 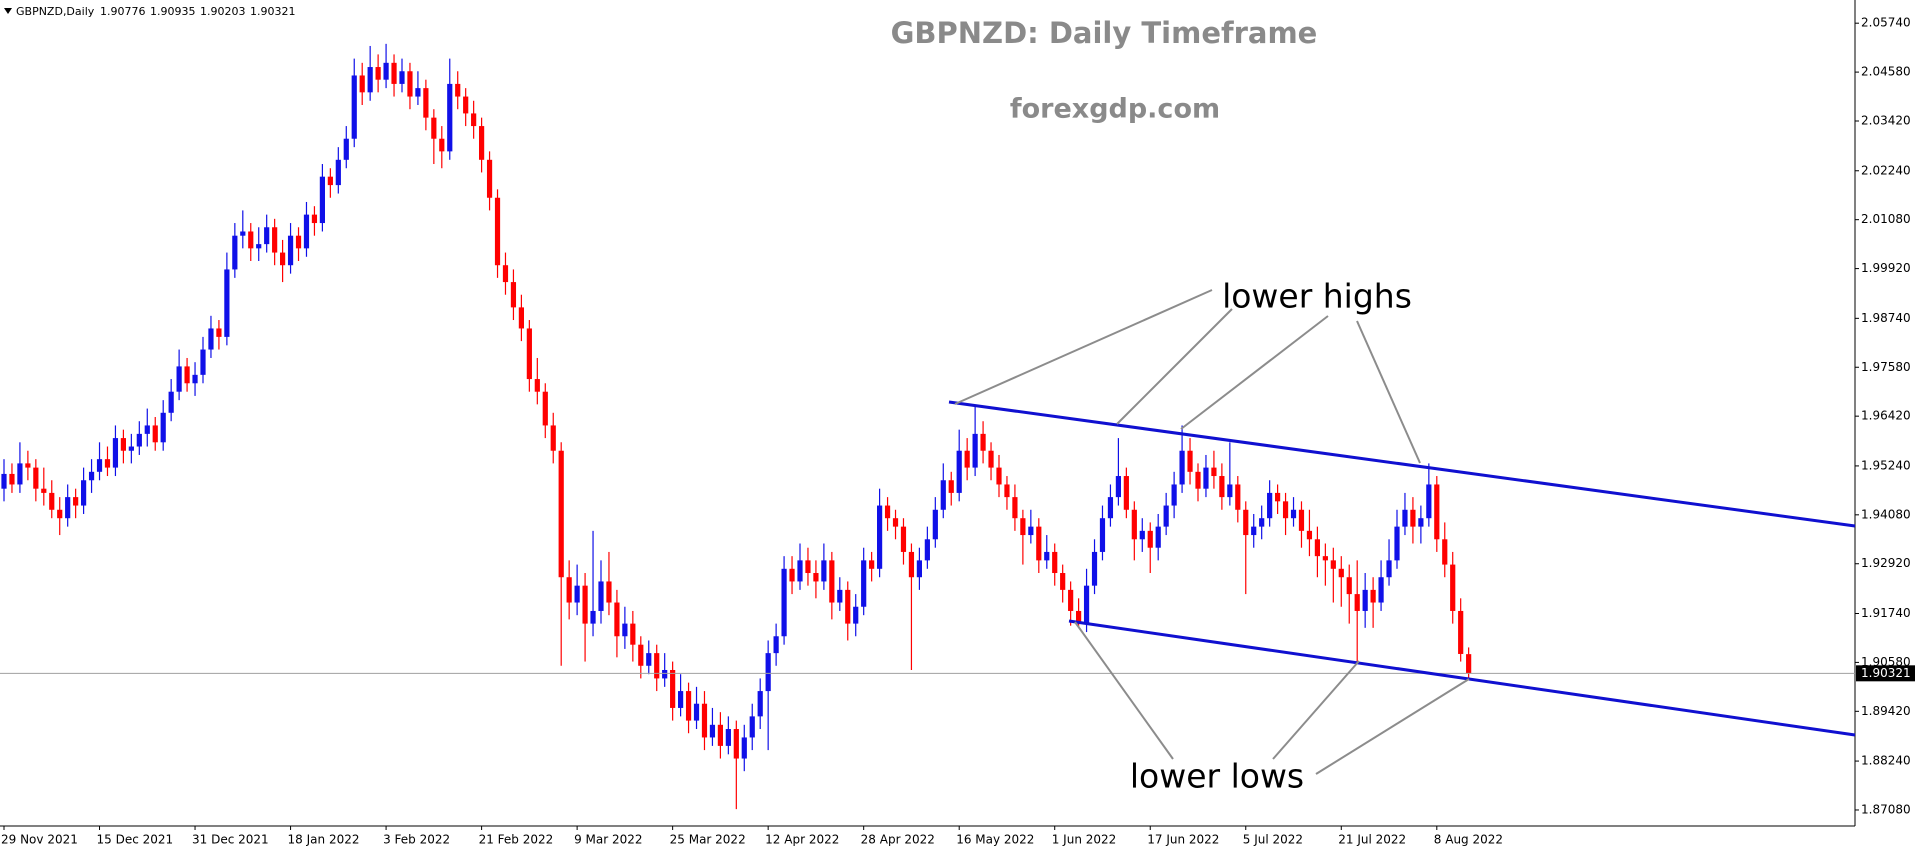 I want to click on x-tick-label: 1 Jun 2022, so click(x=1084, y=840).